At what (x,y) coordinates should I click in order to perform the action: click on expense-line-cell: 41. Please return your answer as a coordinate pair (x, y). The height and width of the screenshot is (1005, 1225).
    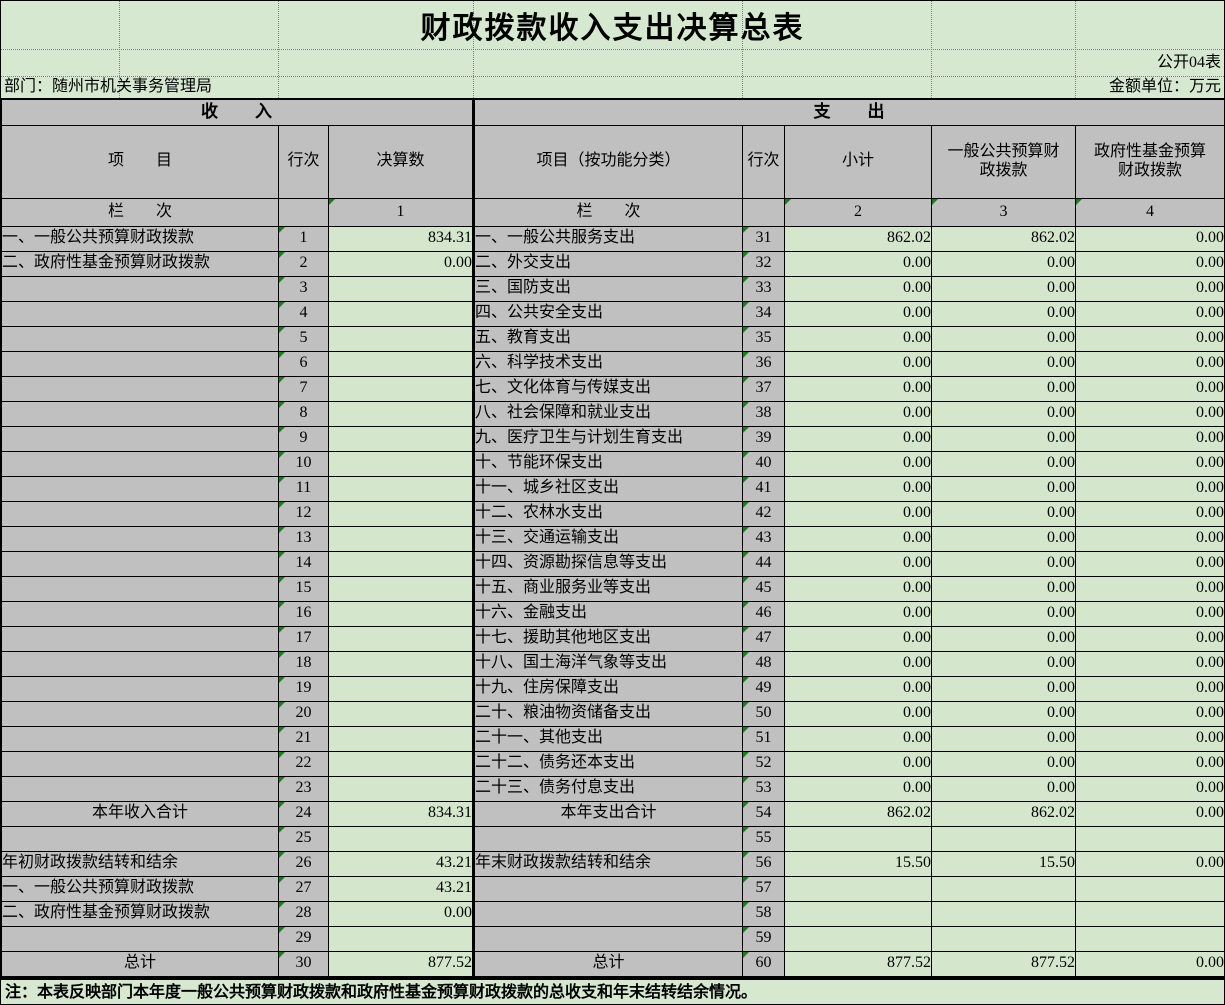
    Looking at the image, I should click on (764, 488).